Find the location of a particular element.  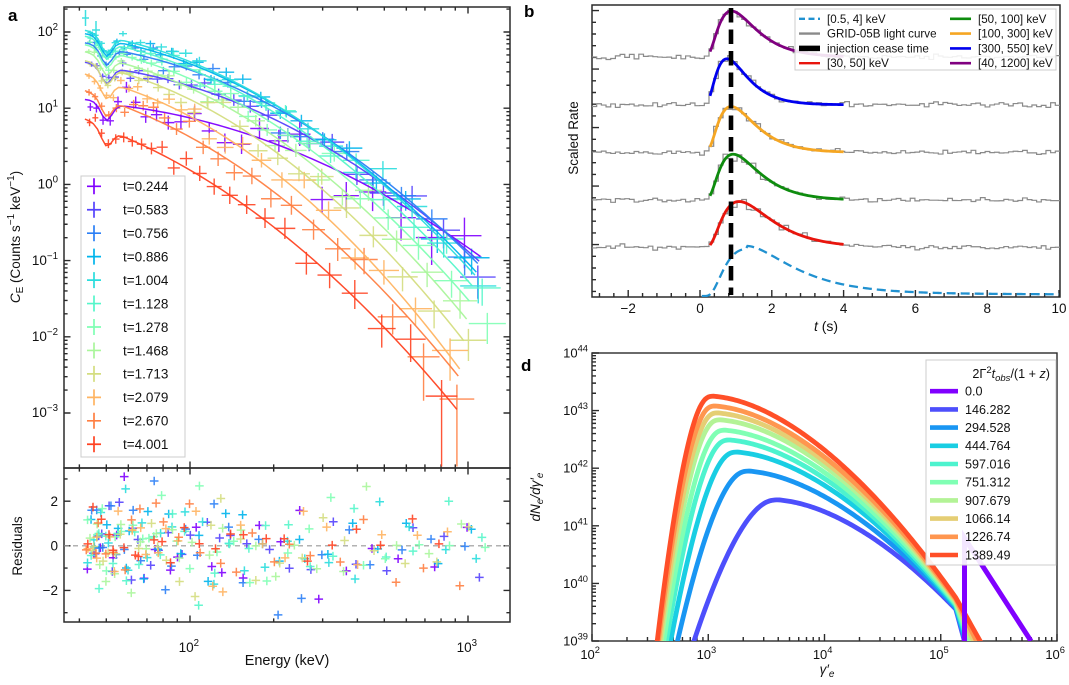

svg-text: 10 is located at coordinates (1058, 308).